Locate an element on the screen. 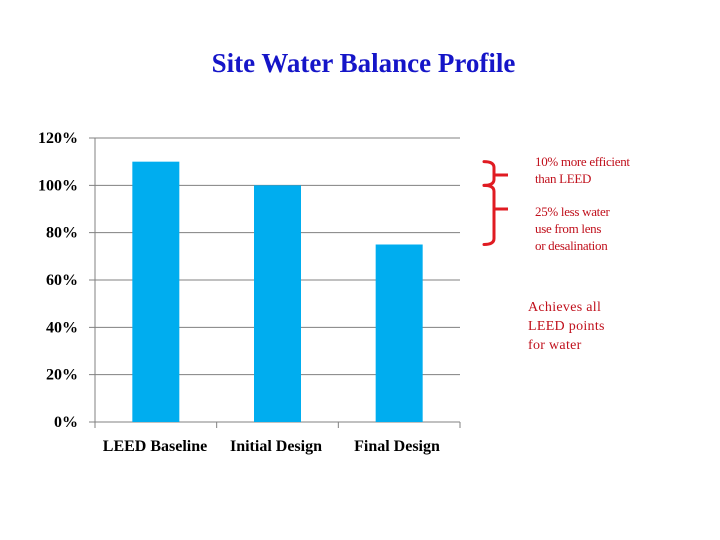 This screenshot has height=540, width=720. y-tick-label: 80% is located at coordinates (62, 233).